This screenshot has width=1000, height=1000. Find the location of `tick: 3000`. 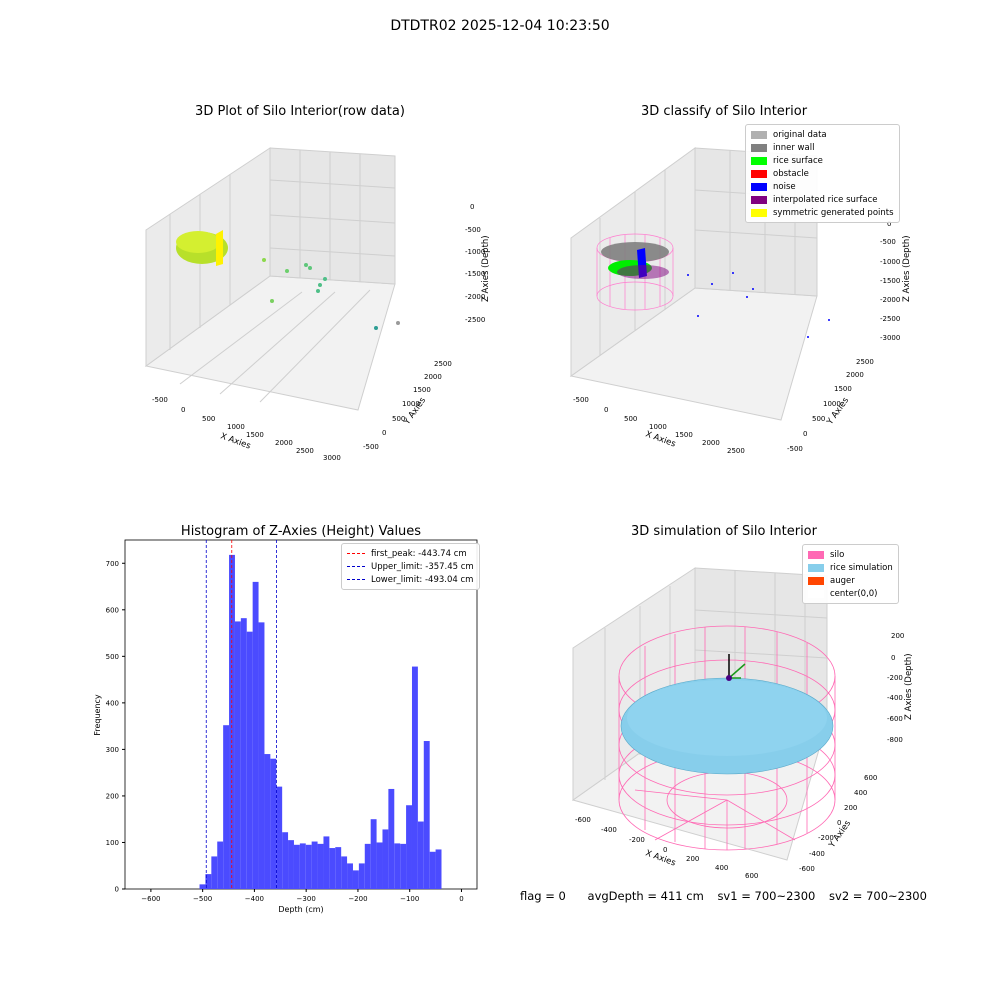

tick: 3000 is located at coordinates (332, 458).